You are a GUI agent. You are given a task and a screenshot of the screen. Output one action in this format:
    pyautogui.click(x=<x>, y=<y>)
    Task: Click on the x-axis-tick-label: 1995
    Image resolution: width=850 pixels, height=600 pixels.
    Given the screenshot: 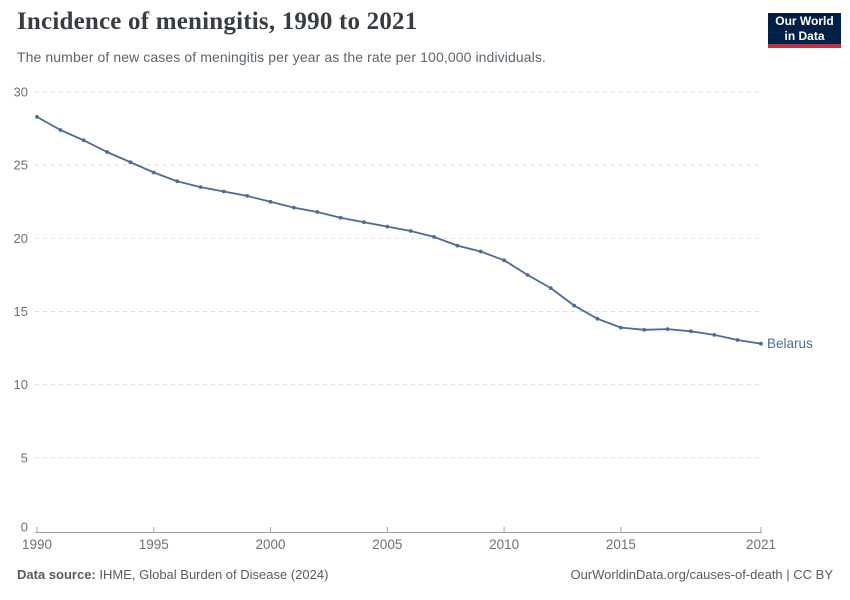 What is the action you would take?
    pyautogui.click(x=154, y=544)
    